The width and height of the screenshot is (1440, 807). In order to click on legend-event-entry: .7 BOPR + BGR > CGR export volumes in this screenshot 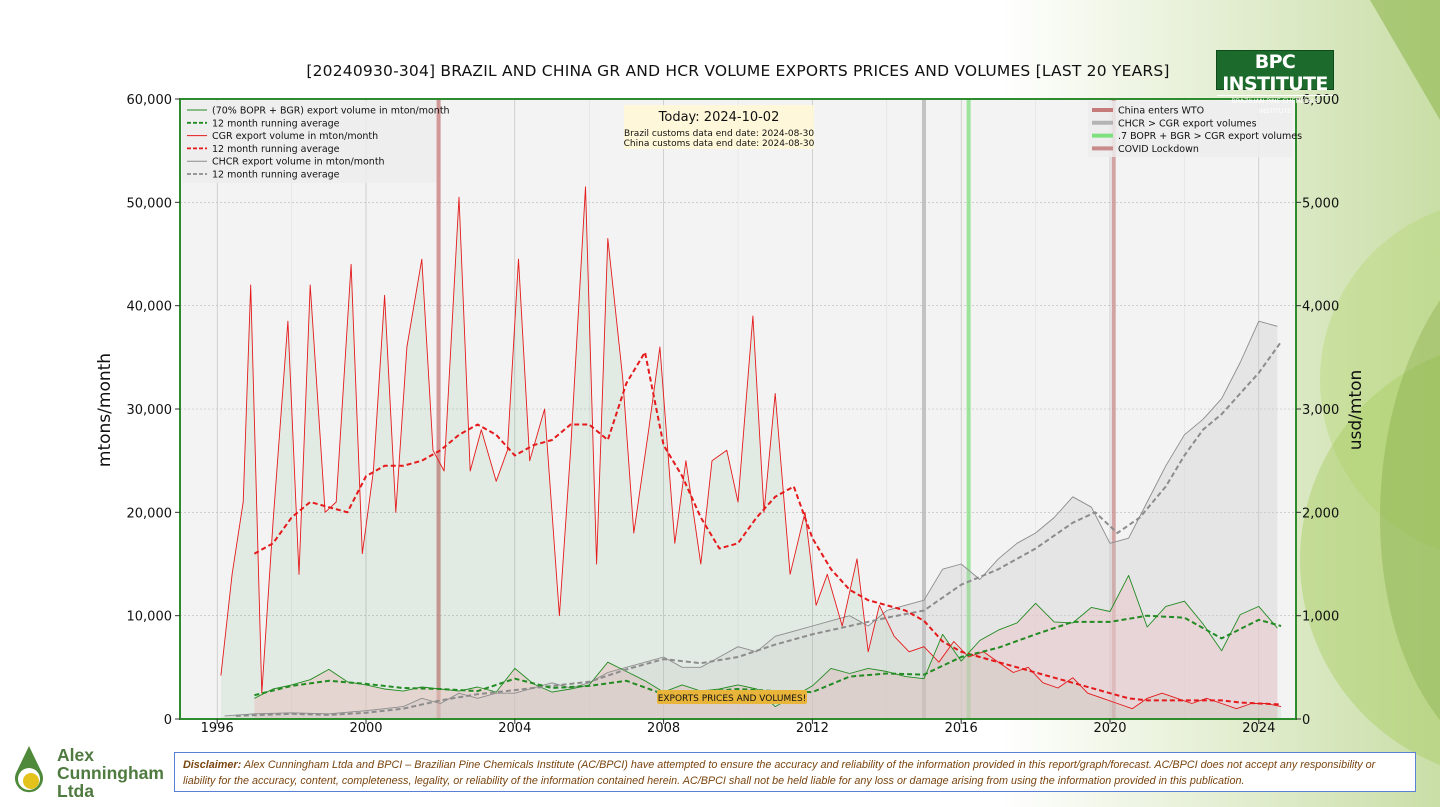, I will do `click(1210, 136)`.